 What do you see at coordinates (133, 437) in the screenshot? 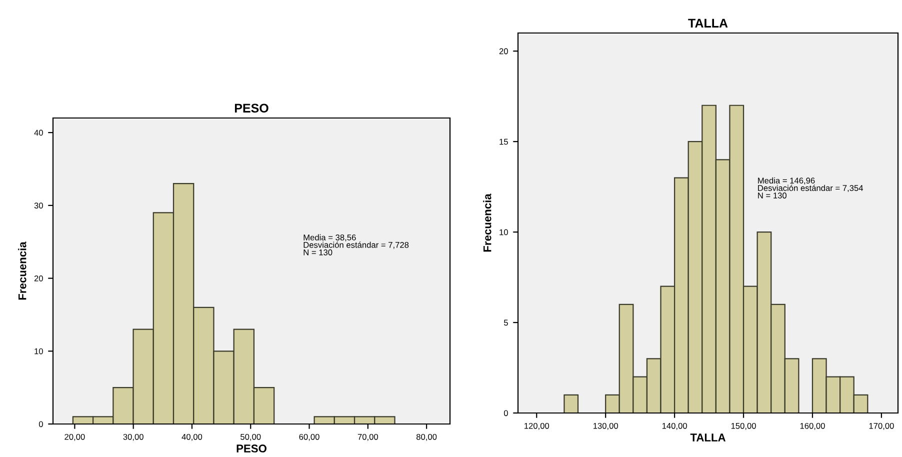
I see `x-tick-label: 30,00` at bounding box center [133, 437].